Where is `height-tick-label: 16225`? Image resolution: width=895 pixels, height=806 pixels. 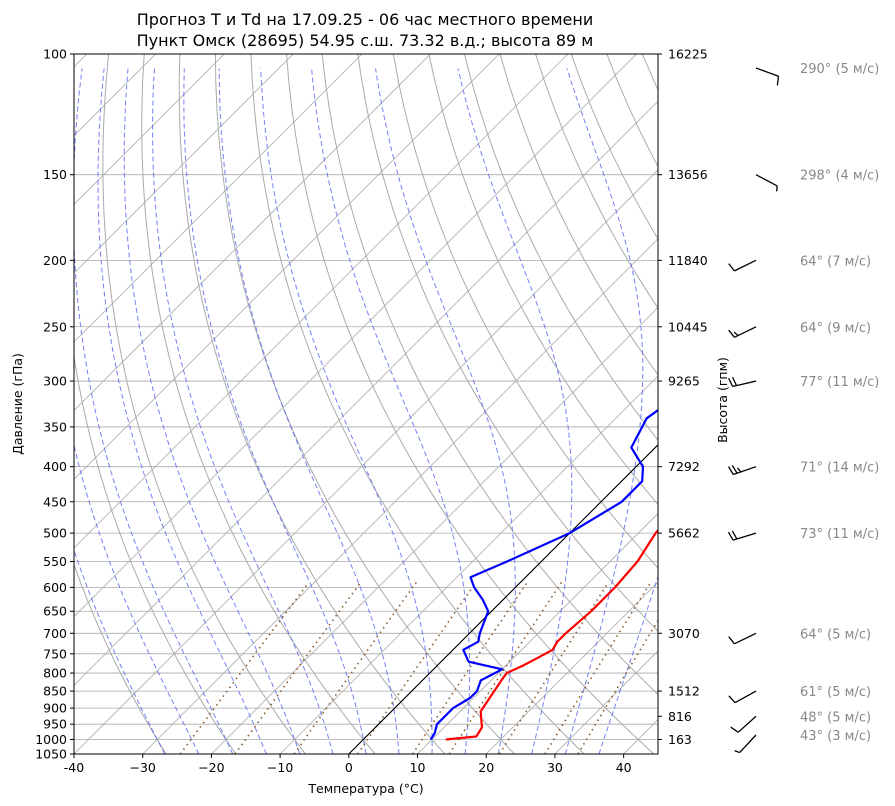
height-tick-label: 16225 is located at coordinates (688, 54).